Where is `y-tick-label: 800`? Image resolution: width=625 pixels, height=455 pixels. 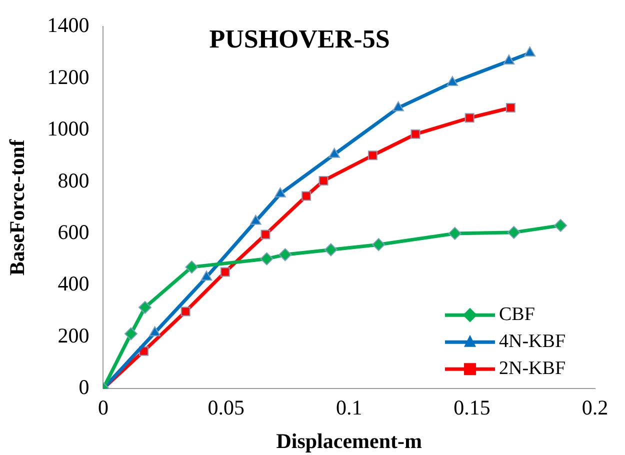 y-tick-label: 800 is located at coordinates (74, 180).